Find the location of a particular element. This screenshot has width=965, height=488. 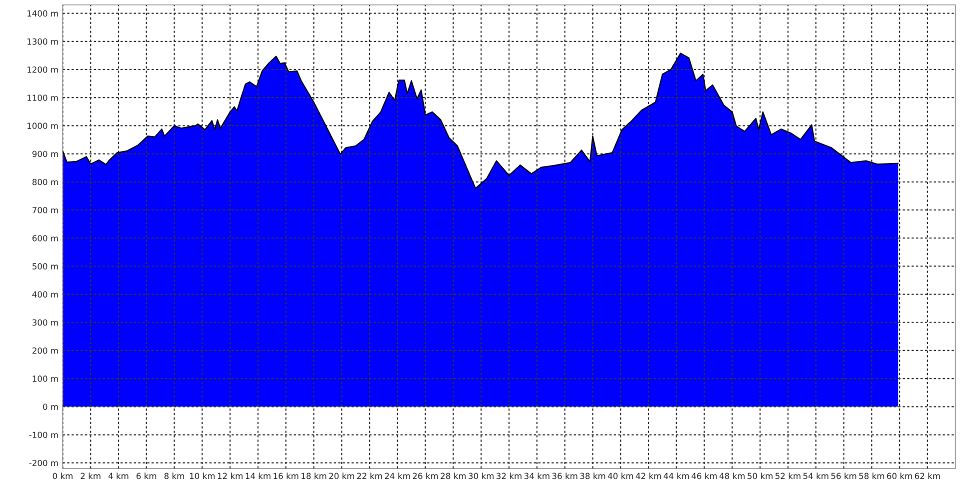

y-tick-label: 1400 m is located at coordinates (43, 13).